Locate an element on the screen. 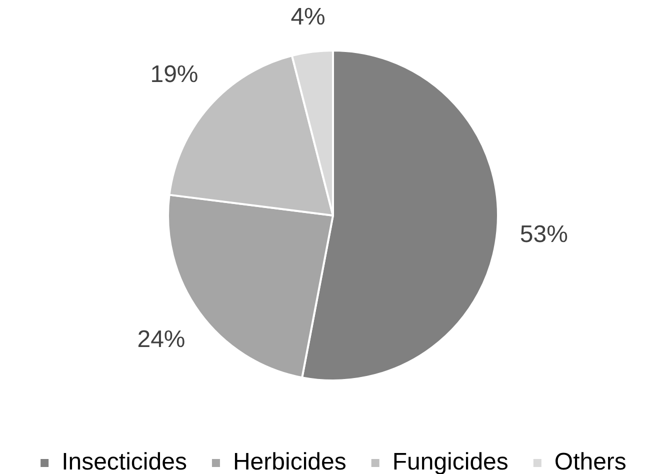 The height and width of the screenshot is (474, 653). data-label: 4% is located at coordinates (308, 17).